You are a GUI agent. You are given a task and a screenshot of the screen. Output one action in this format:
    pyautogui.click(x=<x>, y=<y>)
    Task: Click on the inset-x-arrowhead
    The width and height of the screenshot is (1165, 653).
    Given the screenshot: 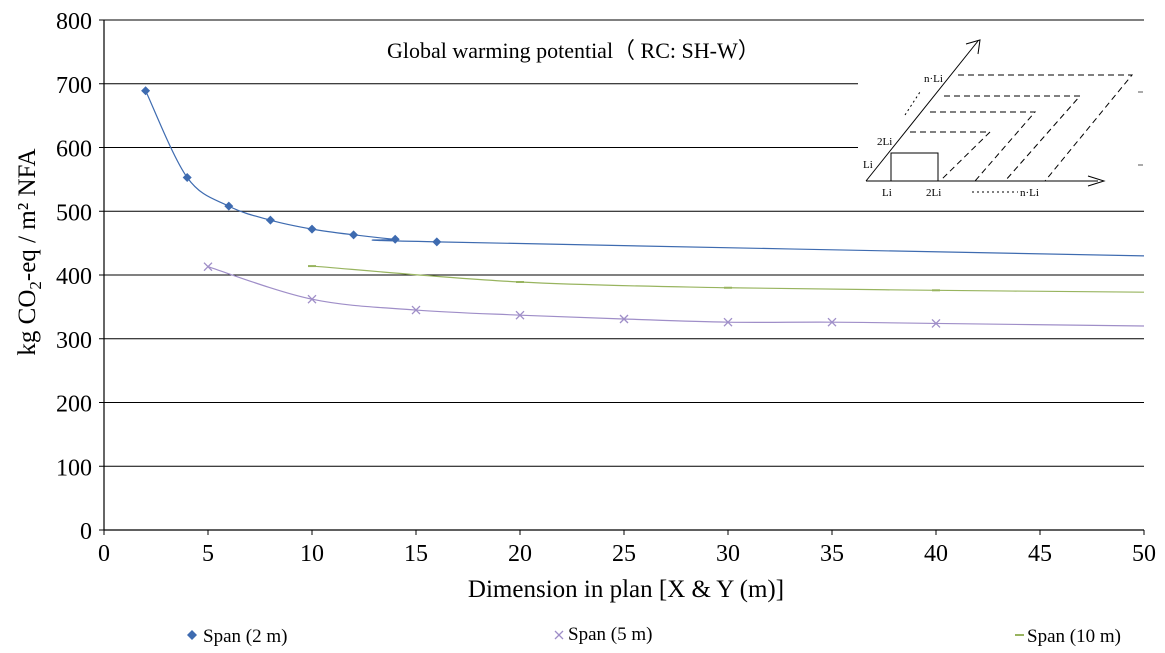 What is the action you would take?
    pyautogui.click(x=1096, y=181)
    